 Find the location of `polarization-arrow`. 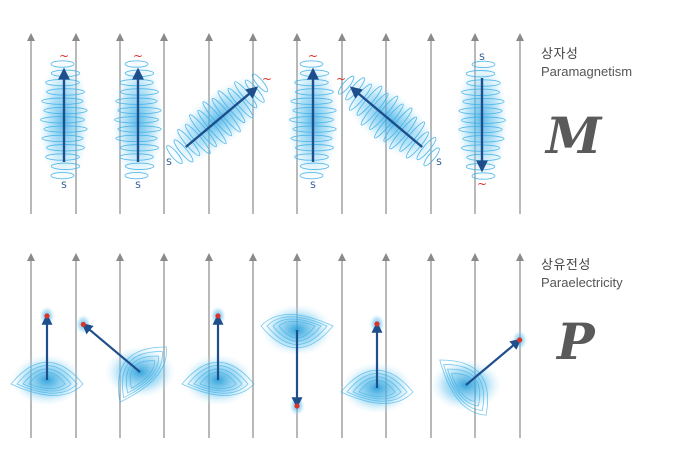

polarization-arrow is located at coordinates (111, 348).